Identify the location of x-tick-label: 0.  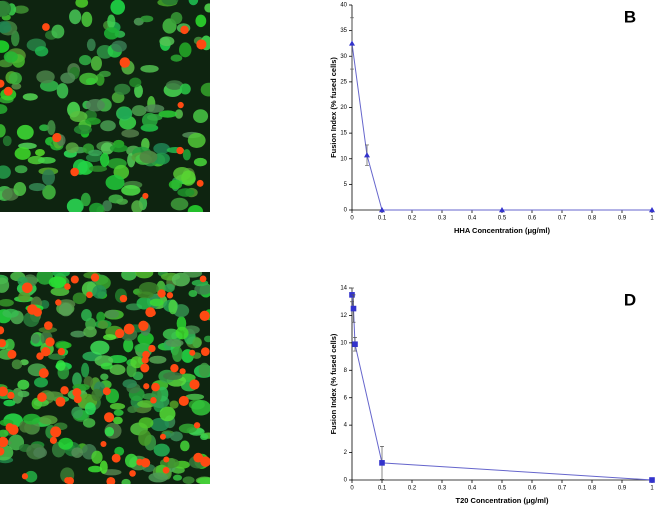
(352, 219).